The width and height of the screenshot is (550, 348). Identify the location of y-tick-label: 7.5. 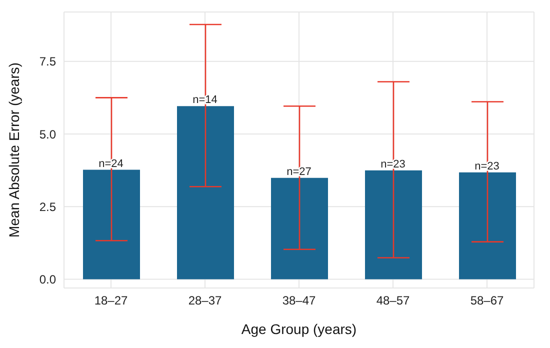
(47, 61).